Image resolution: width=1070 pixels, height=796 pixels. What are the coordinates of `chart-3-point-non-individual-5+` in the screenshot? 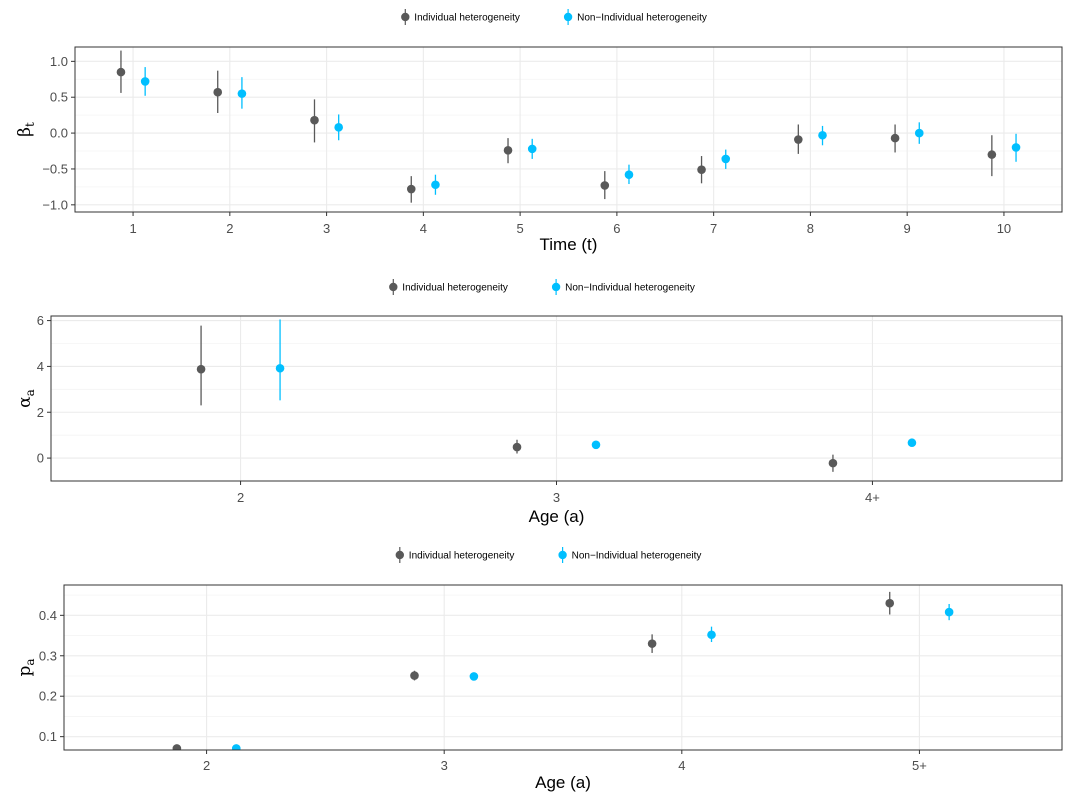 It's located at (949, 612).